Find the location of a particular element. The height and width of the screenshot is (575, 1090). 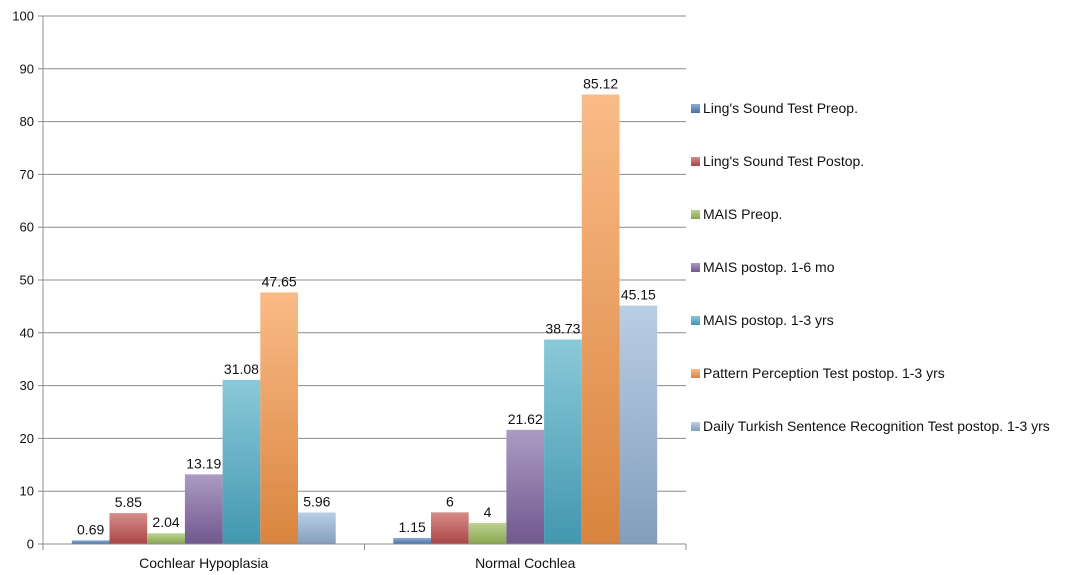

data-label: 31.08 is located at coordinates (241, 369).